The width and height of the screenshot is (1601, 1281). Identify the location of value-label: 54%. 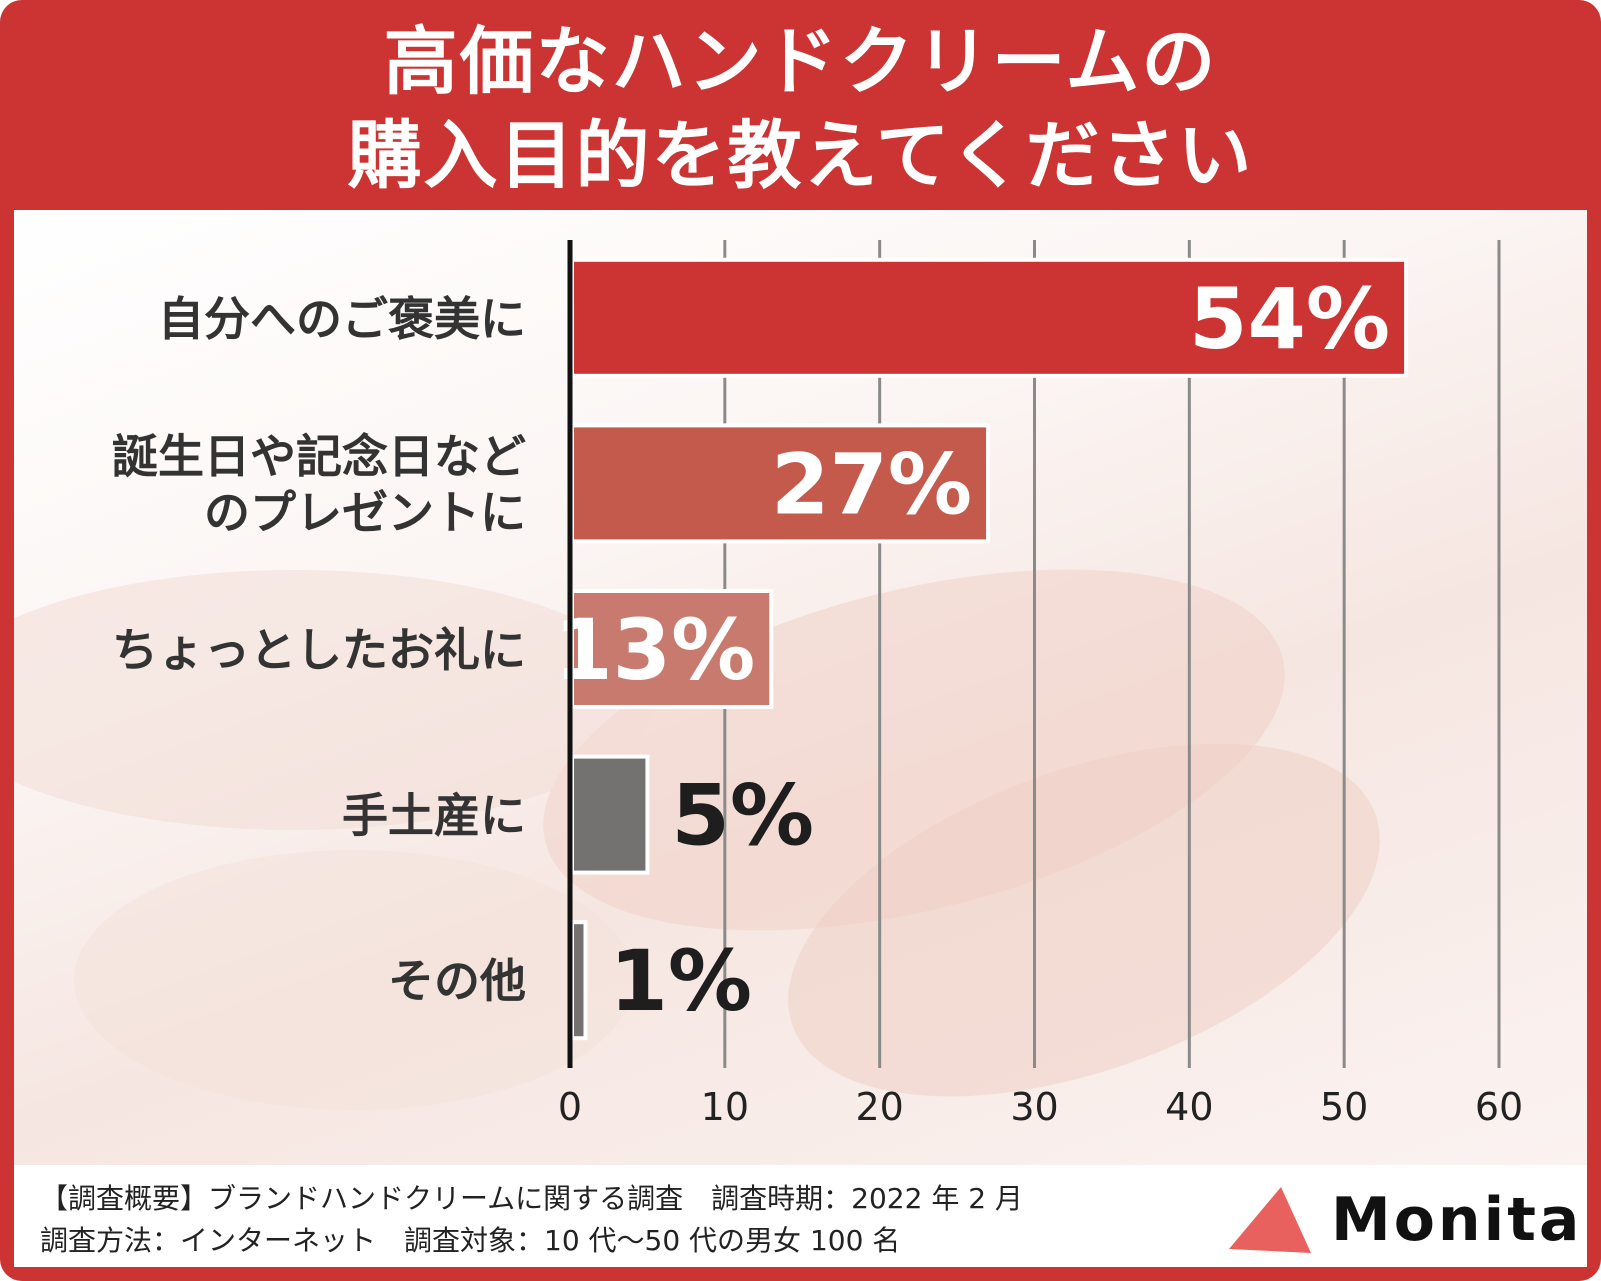
(1289, 319).